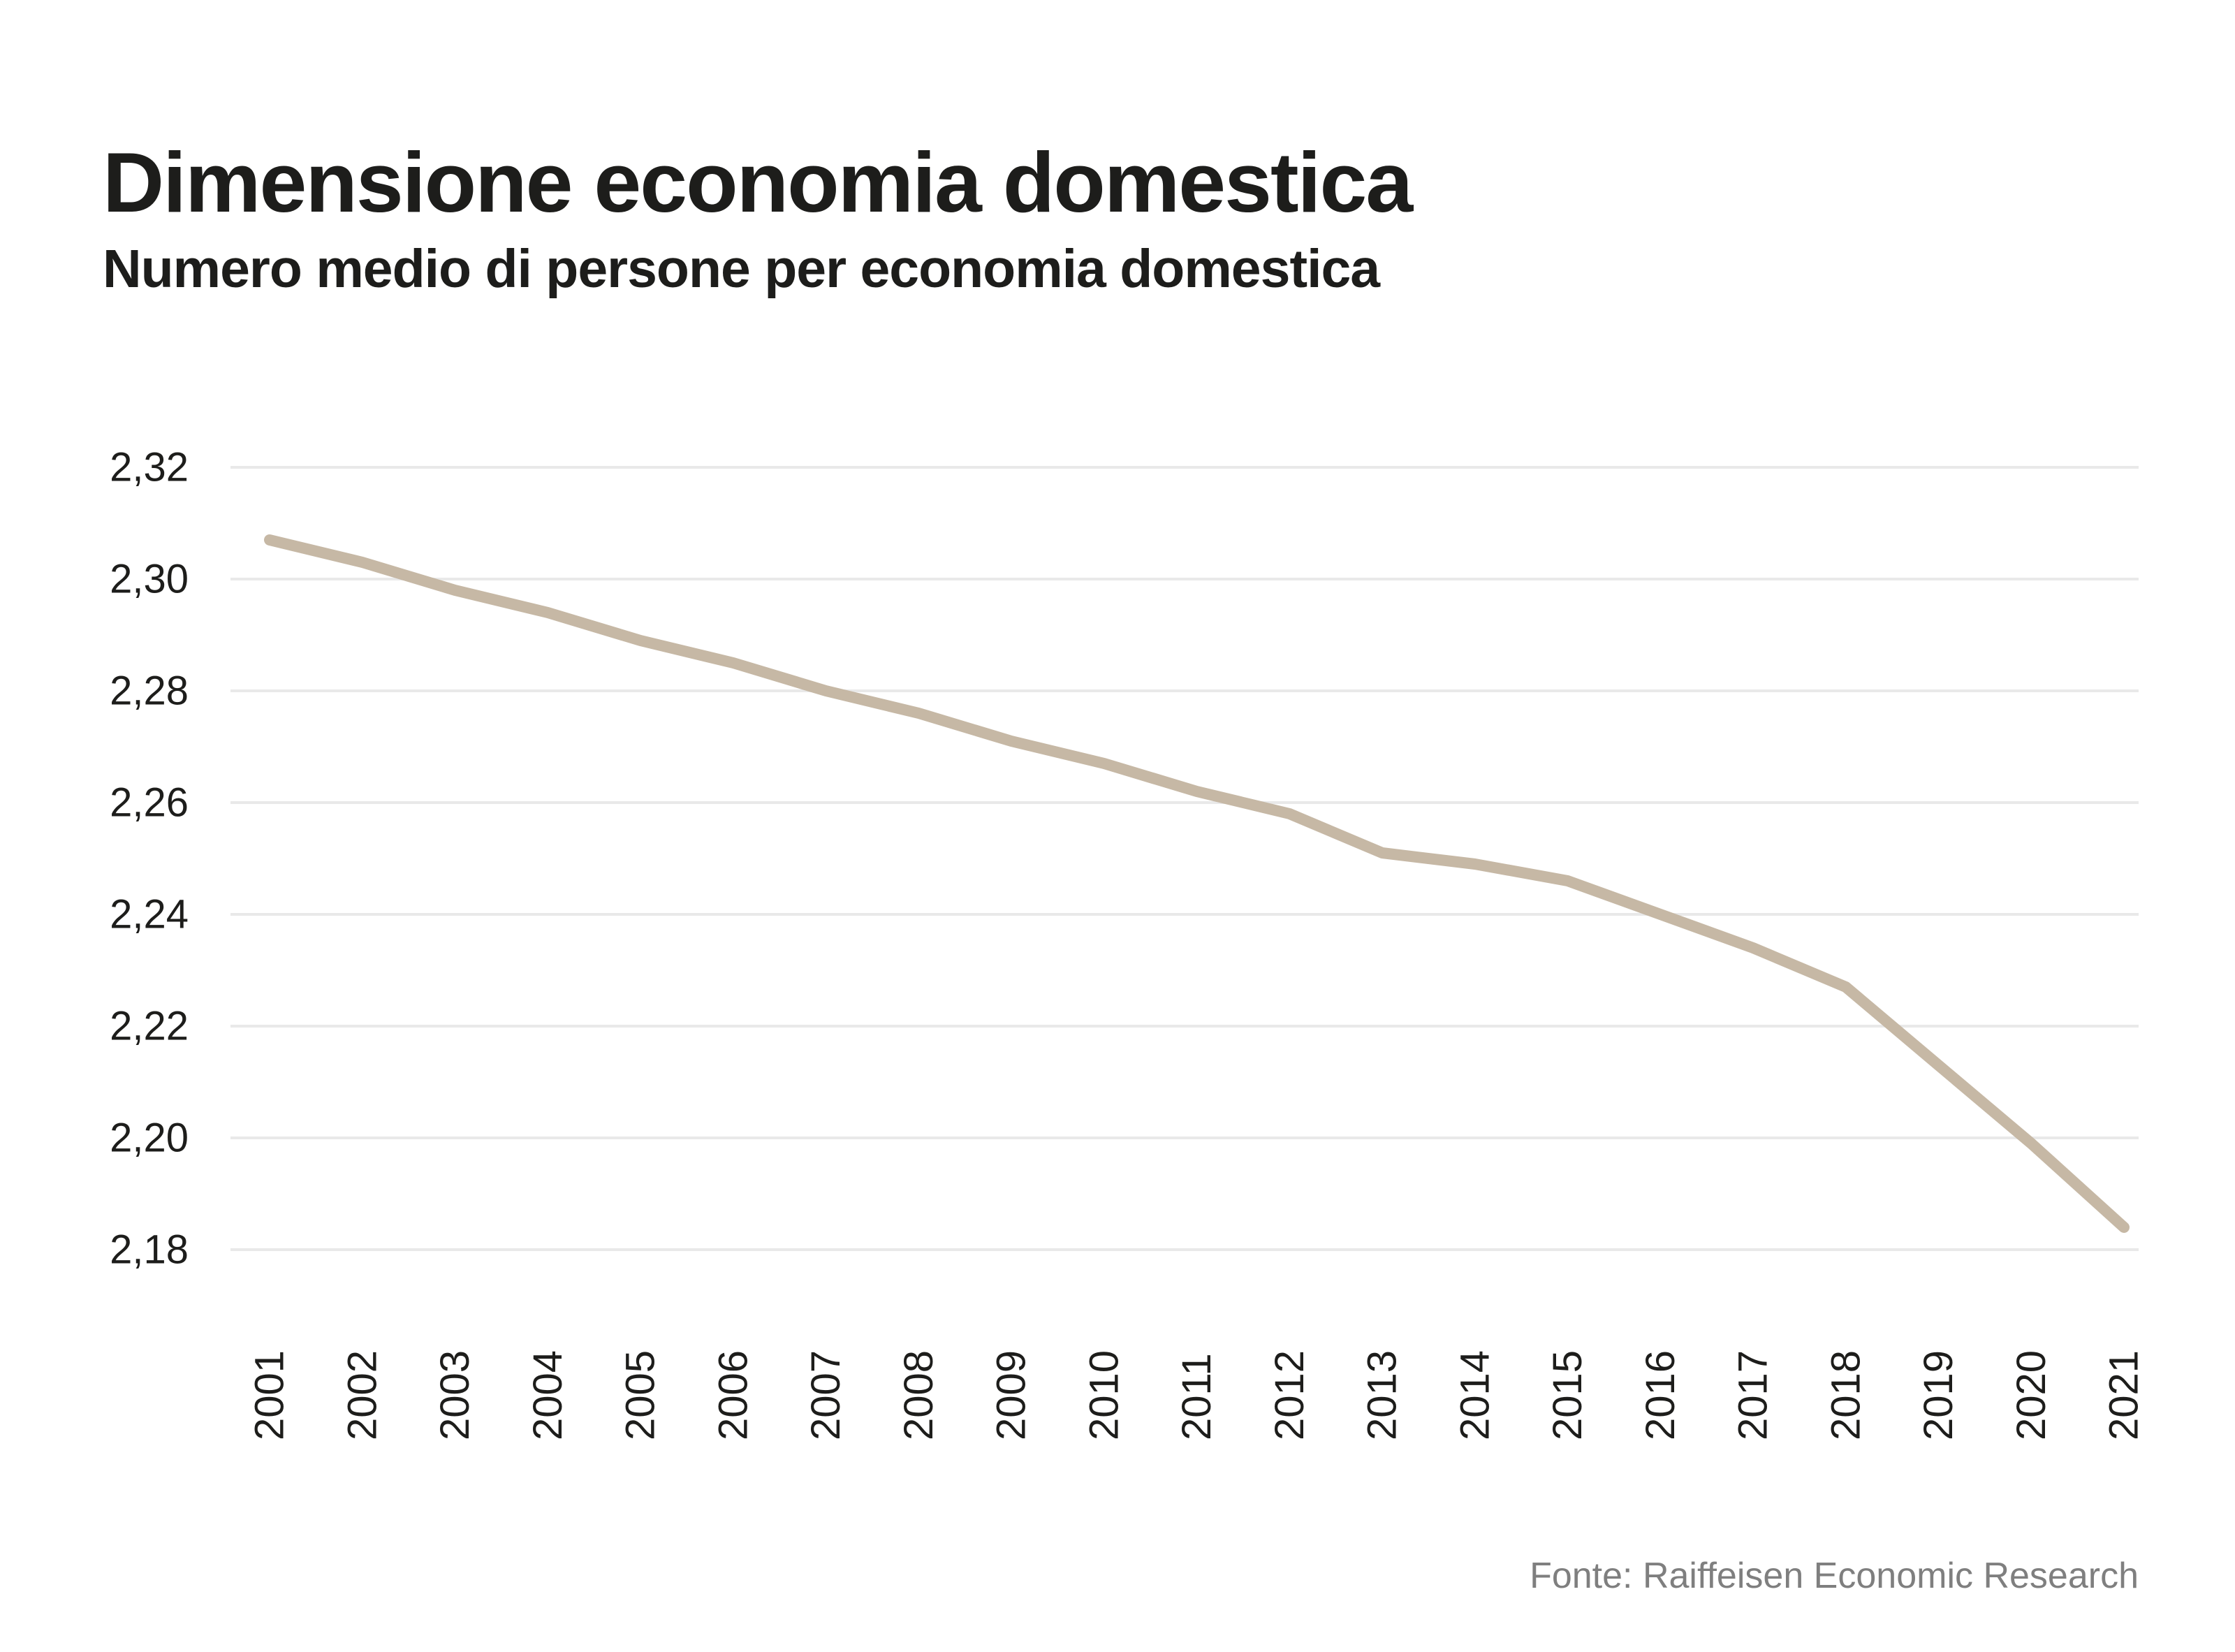 The height and width of the screenshot is (1652, 2235). Describe the element at coordinates (150, 803) in the screenshot. I see `y-axis-tick-label: 2,26` at that location.